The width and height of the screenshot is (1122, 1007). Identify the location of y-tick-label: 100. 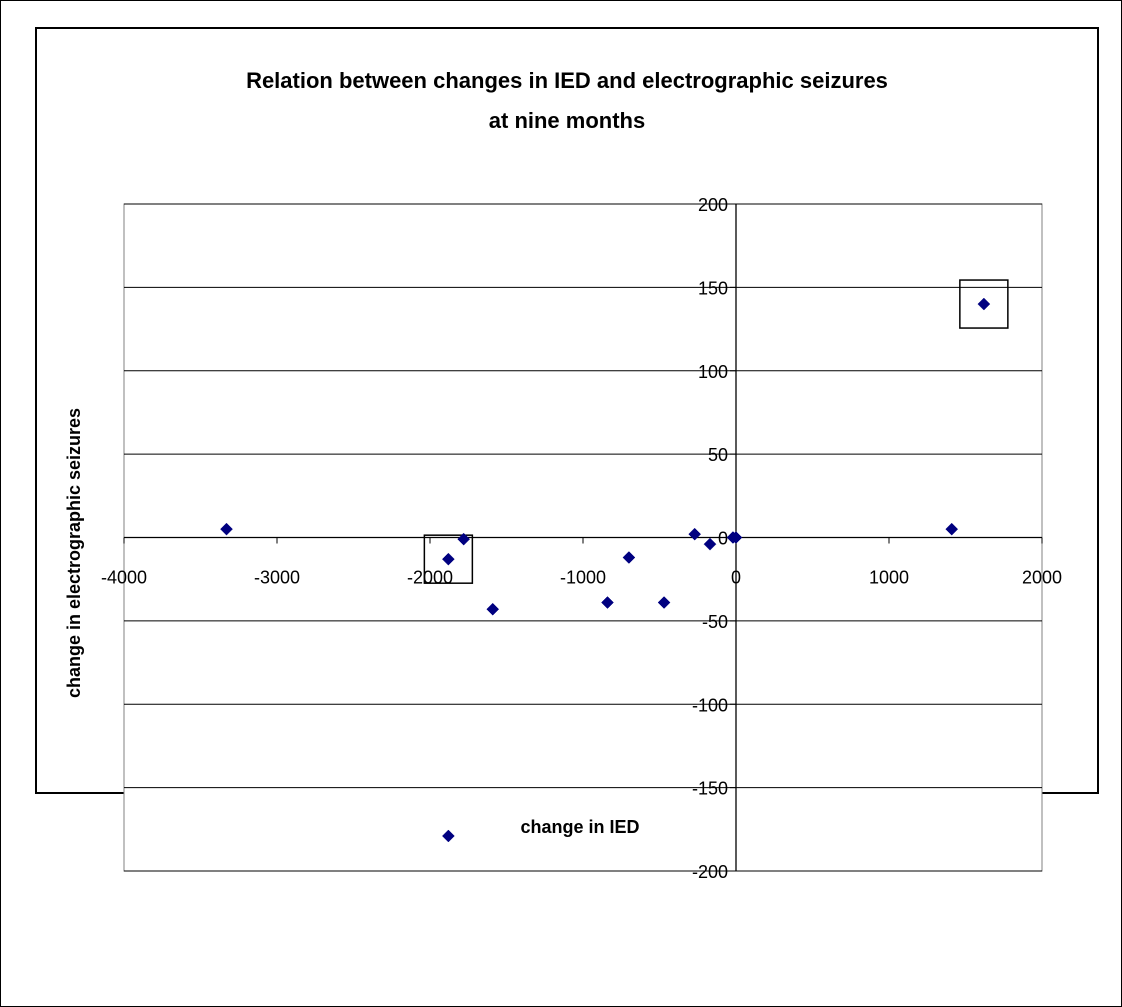
(713, 372).